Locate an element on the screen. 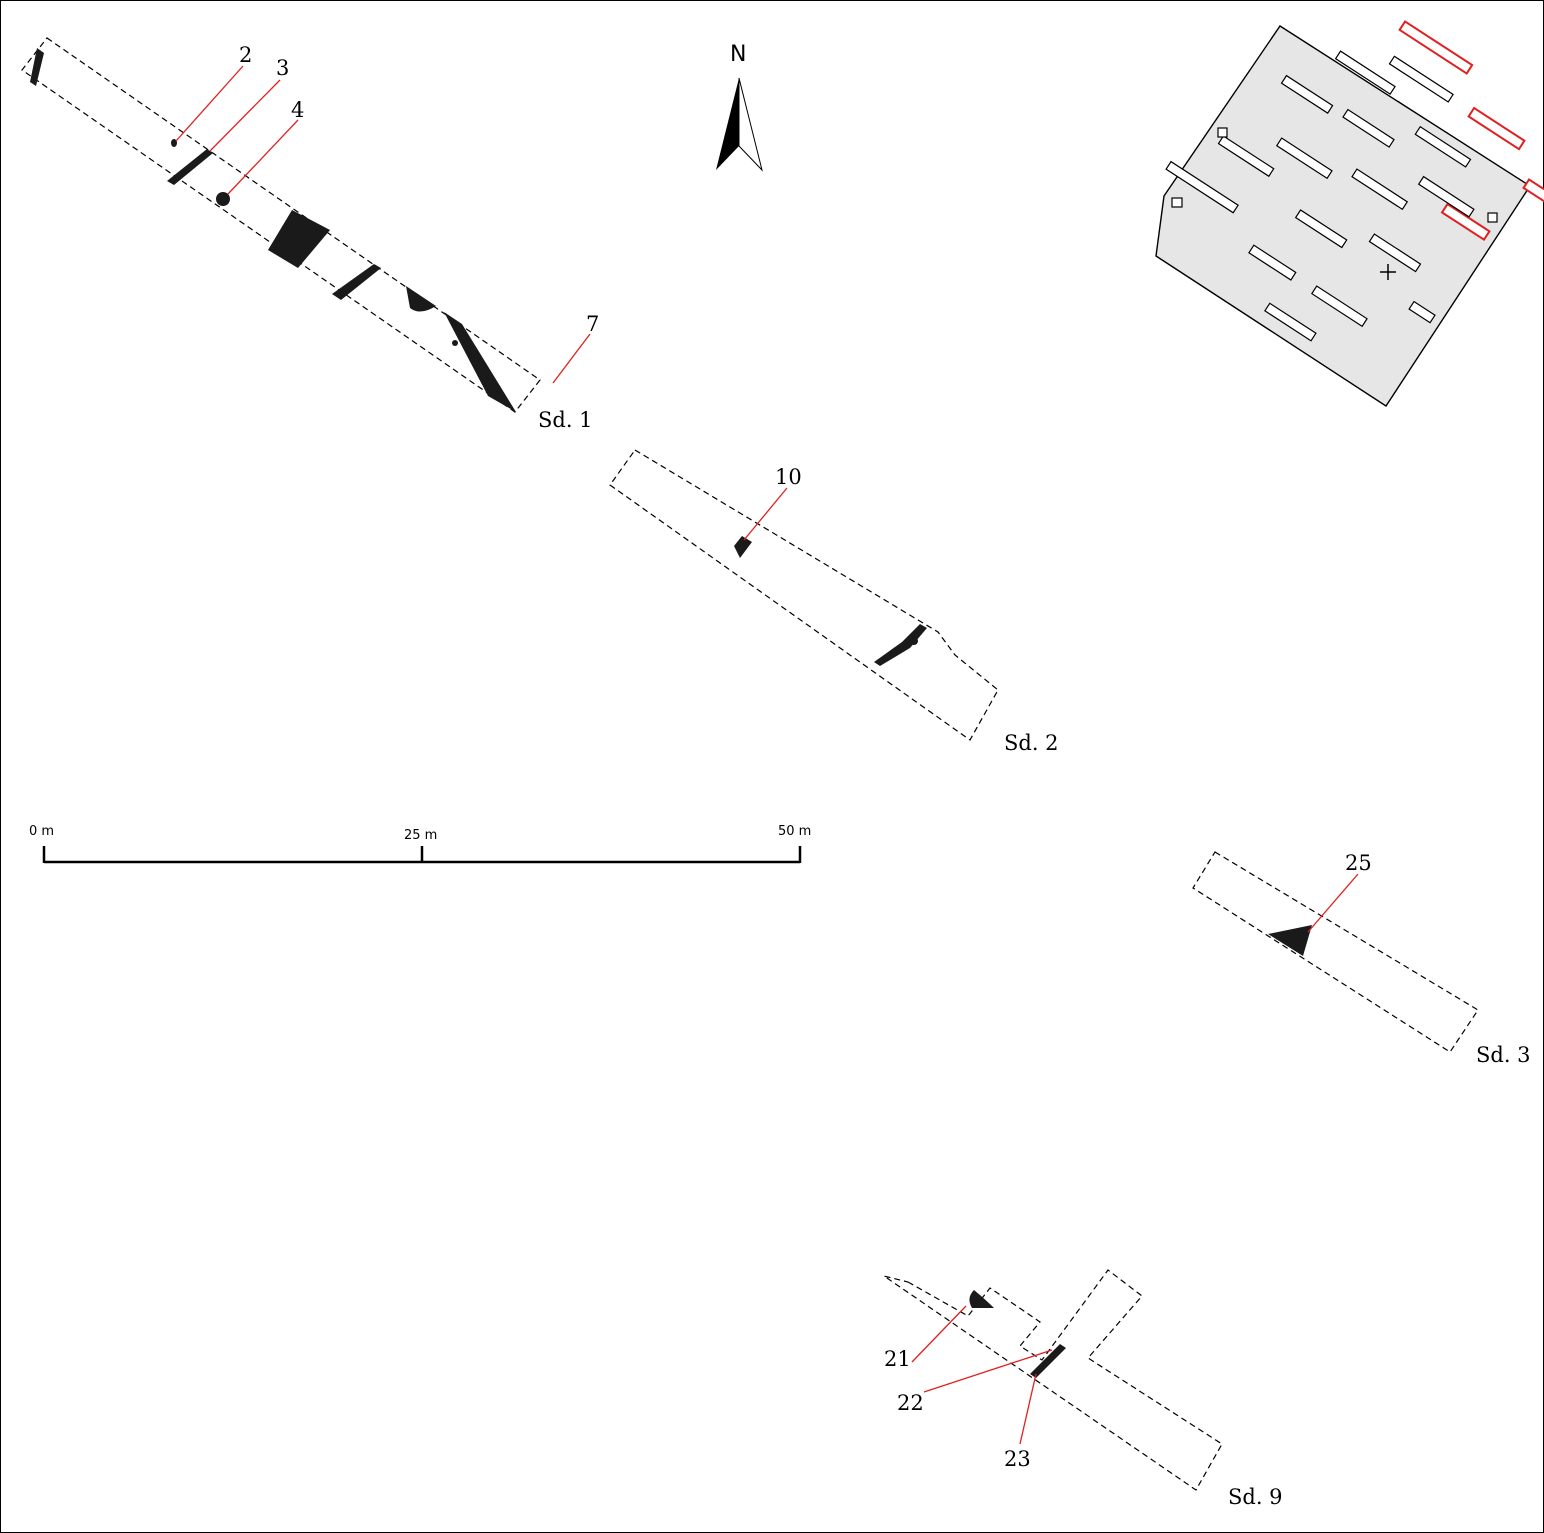 Image resolution: width=1544 pixels, height=1533 pixels. label-10: 10 is located at coordinates (788, 477).